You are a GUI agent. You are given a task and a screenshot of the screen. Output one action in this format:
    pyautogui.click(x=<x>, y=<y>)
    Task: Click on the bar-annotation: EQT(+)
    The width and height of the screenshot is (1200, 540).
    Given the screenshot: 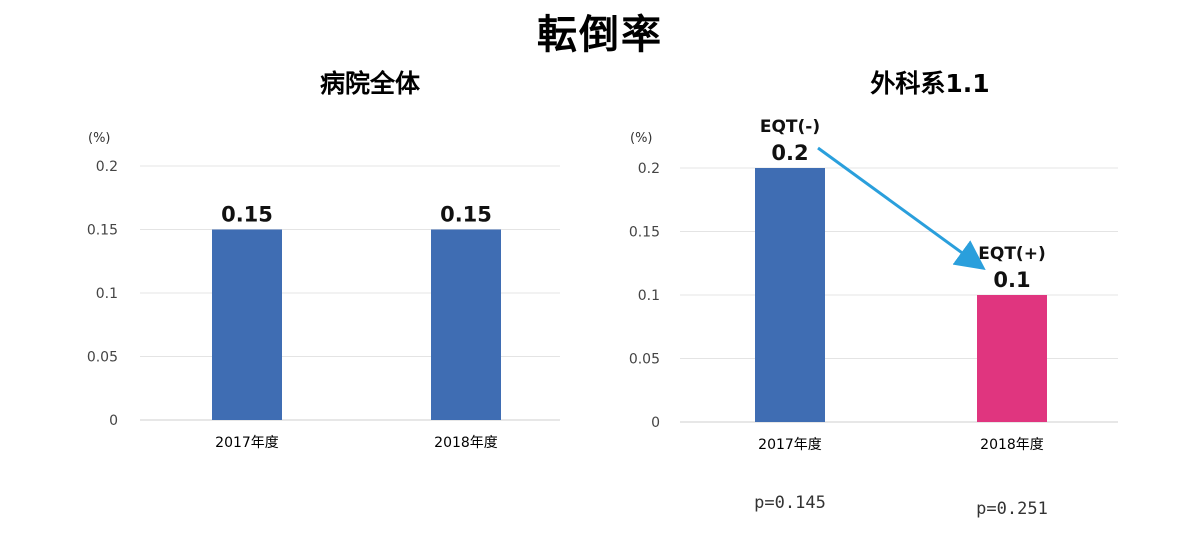 What is the action you would take?
    pyautogui.click(x=1011, y=254)
    